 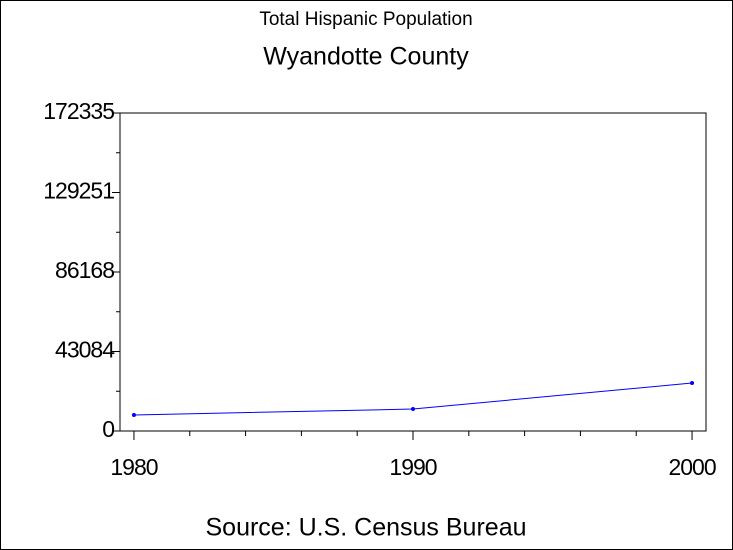 I want to click on y-tick-label: 129251, so click(x=78, y=191).